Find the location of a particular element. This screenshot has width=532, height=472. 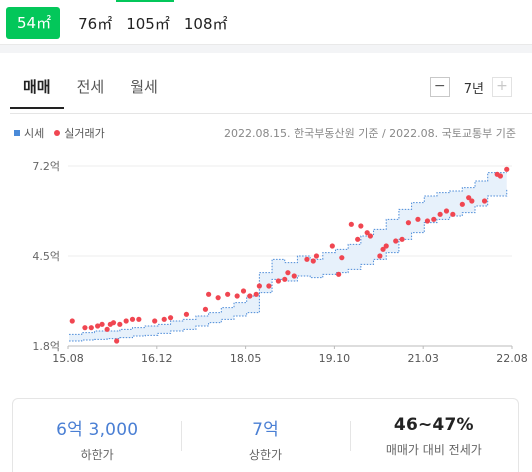

area-tab-76: 76㎡ is located at coordinates (95, 23).